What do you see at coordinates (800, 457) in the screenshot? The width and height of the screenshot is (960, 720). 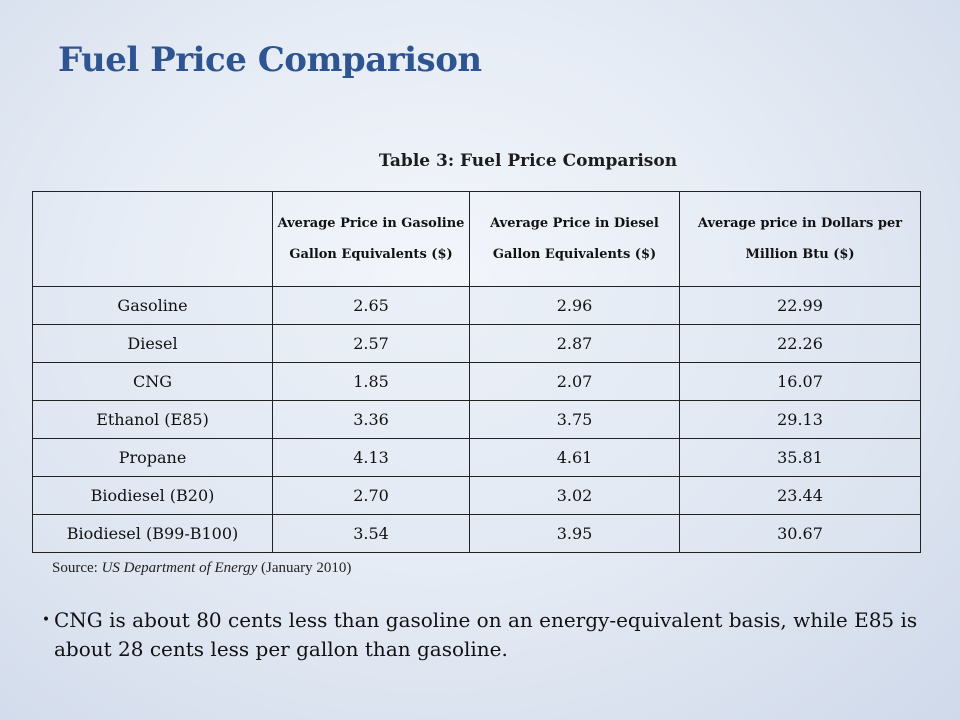 I see `table-cell: 35.81` at bounding box center [800, 457].